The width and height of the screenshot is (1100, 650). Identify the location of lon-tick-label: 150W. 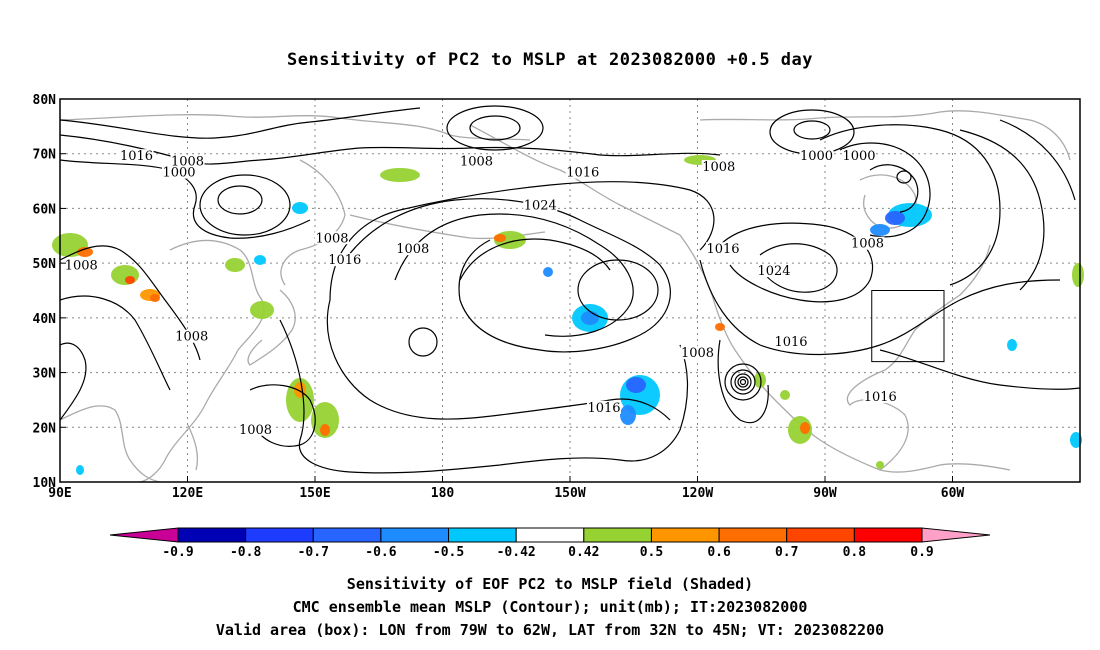
(569, 493).